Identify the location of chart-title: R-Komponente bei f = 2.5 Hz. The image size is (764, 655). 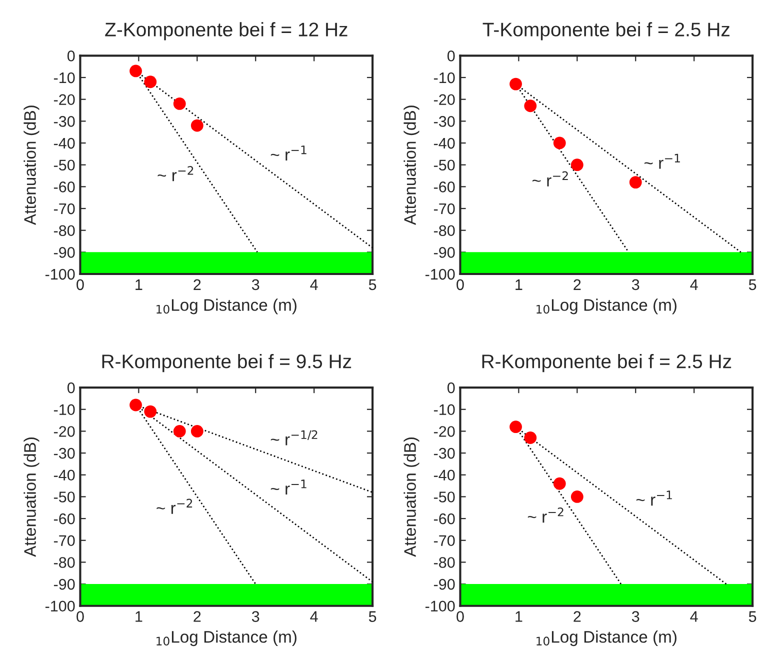
(607, 363).